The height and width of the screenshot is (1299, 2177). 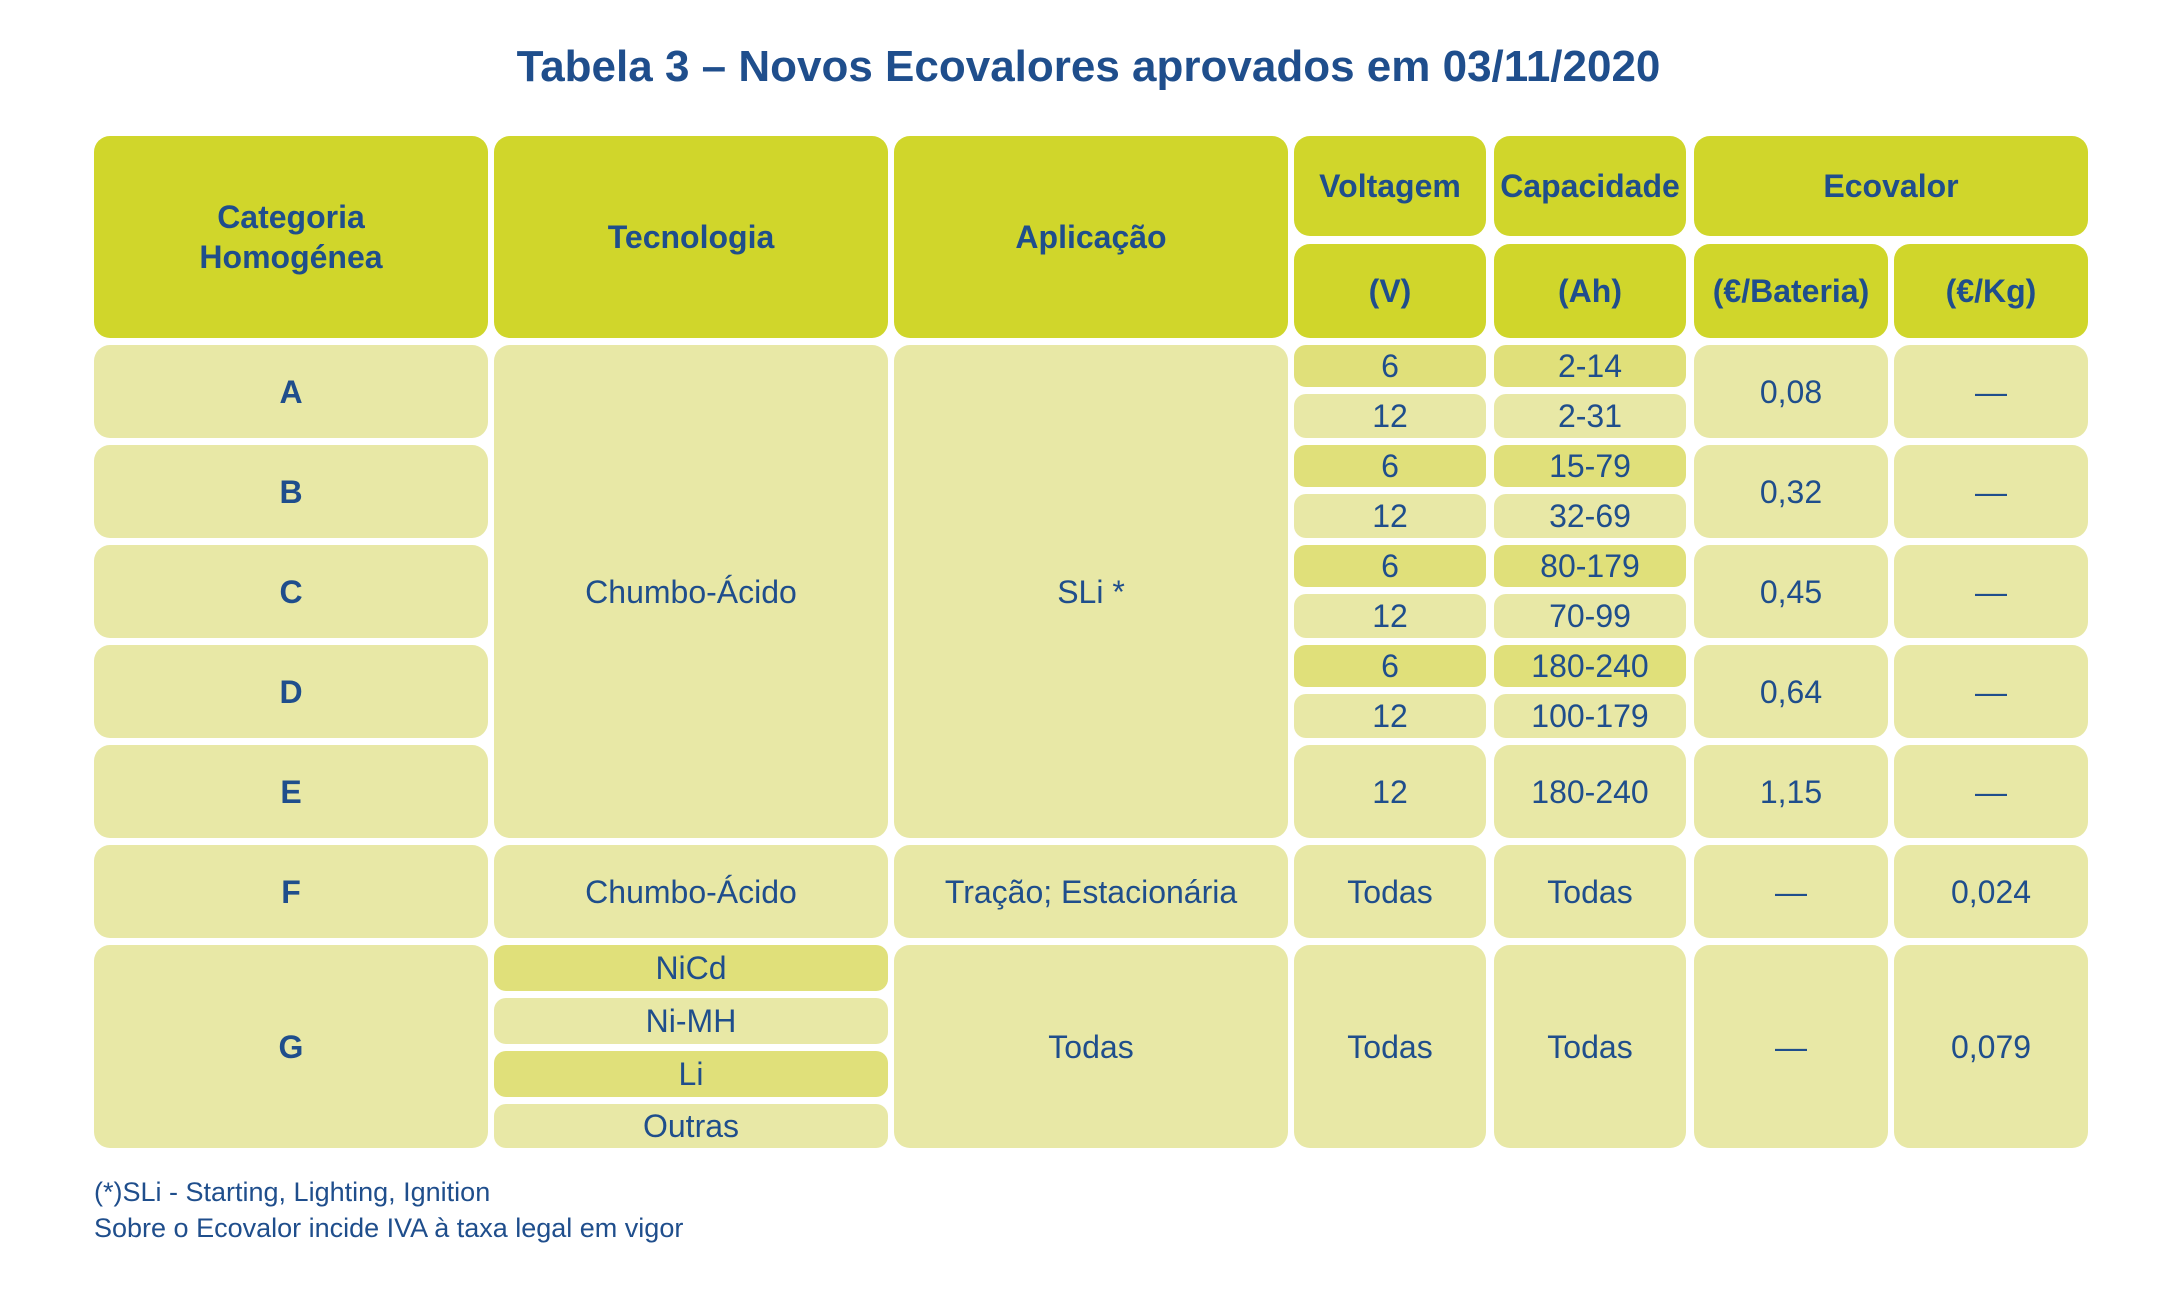 What do you see at coordinates (291, 491) in the screenshot?
I see `category-b: B` at bounding box center [291, 491].